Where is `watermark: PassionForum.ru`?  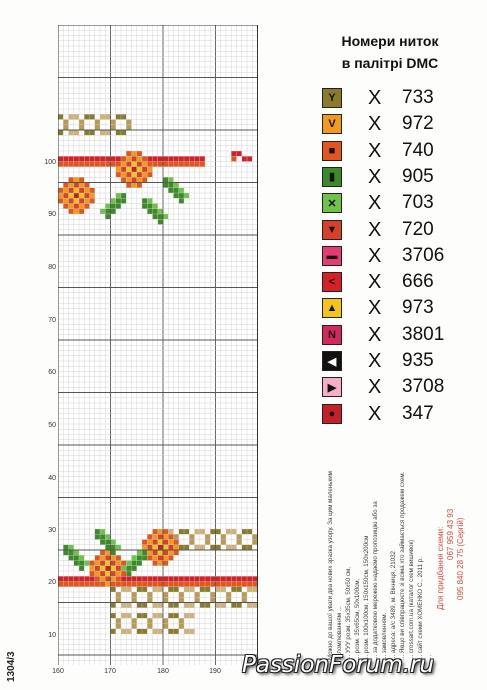
watermark: PassionForum.ru is located at coordinates (338, 665).